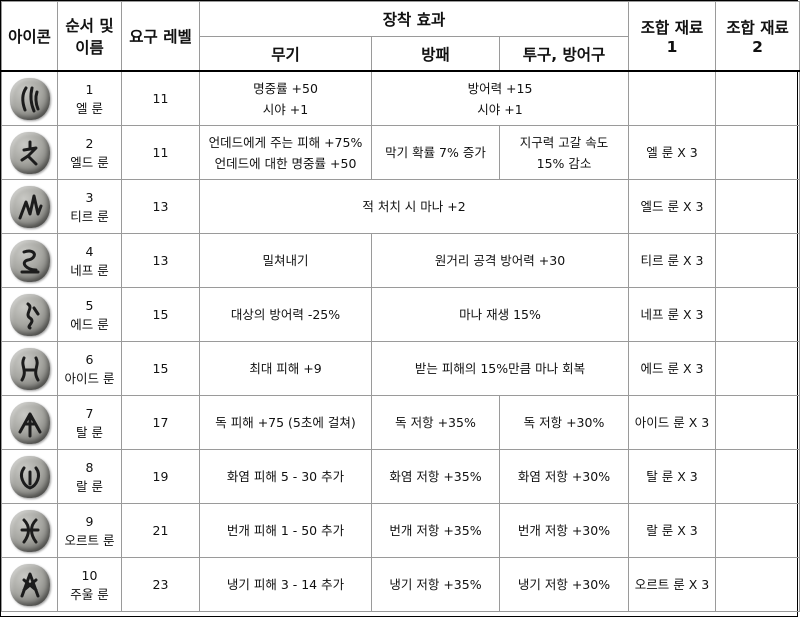 The height and width of the screenshot is (619, 800). Describe the element at coordinates (672, 476) in the screenshot. I see `material-1: 탈 룬 X 3` at that location.